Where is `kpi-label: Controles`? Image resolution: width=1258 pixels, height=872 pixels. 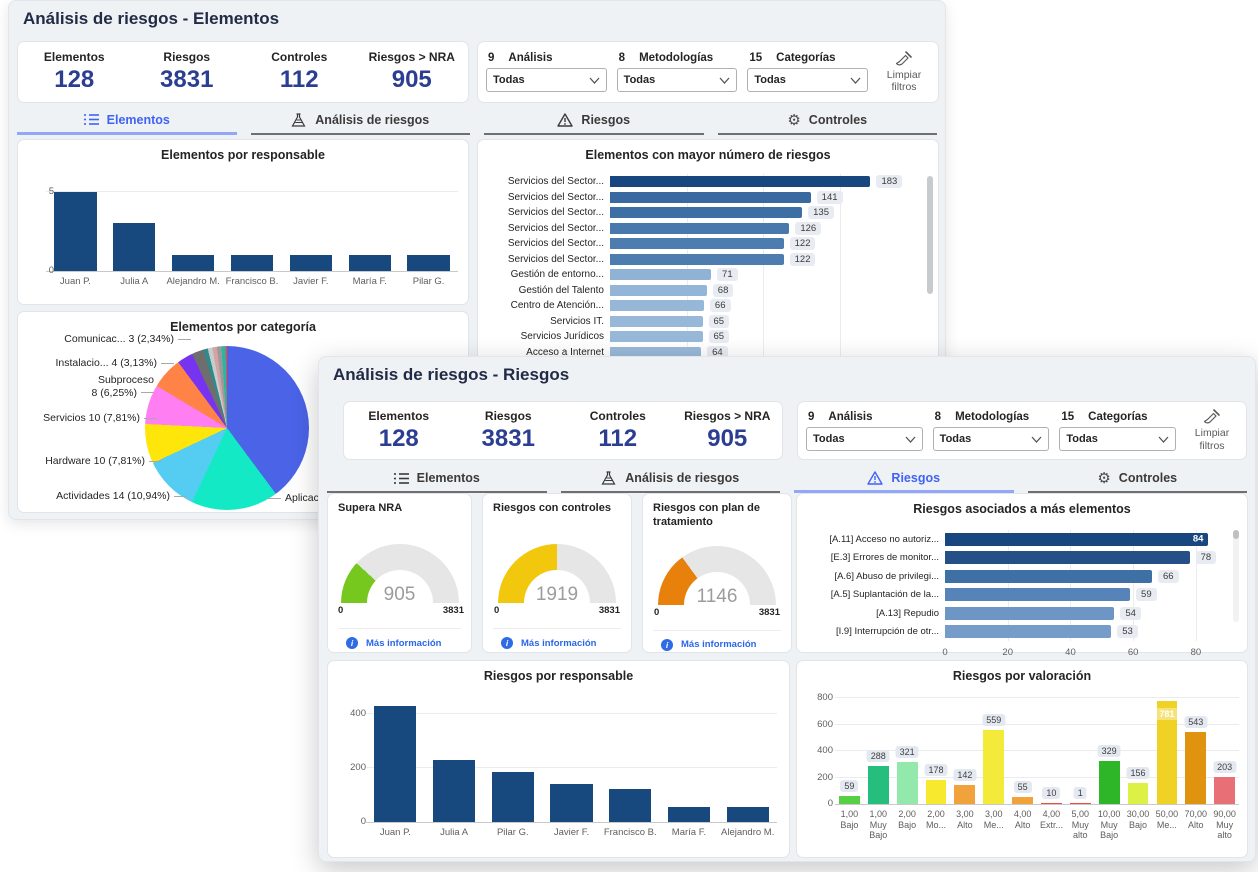 kpi-label: Controles is located at coordinates (299, 57).